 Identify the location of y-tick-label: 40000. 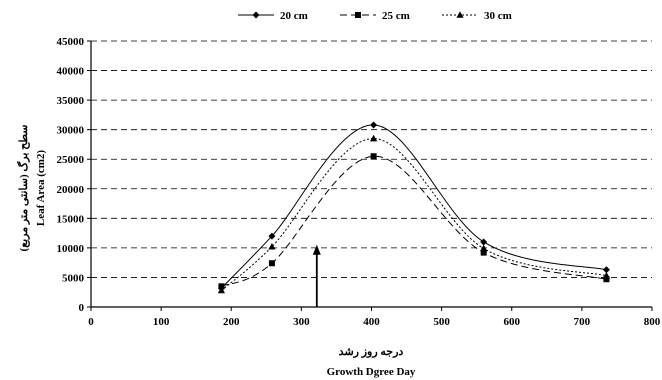
(71, 72).